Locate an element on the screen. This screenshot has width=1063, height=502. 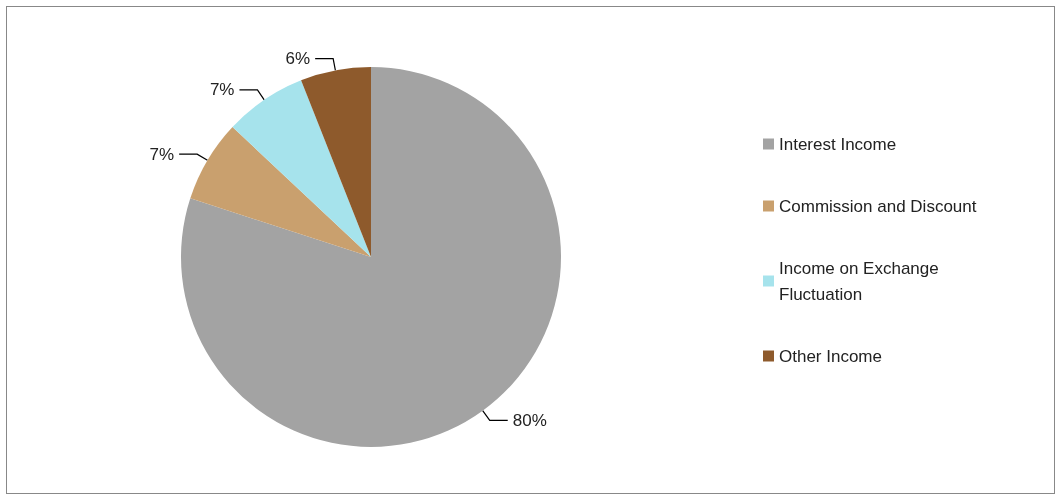
legend-label: Other Income is located at coordinates (830, 356).